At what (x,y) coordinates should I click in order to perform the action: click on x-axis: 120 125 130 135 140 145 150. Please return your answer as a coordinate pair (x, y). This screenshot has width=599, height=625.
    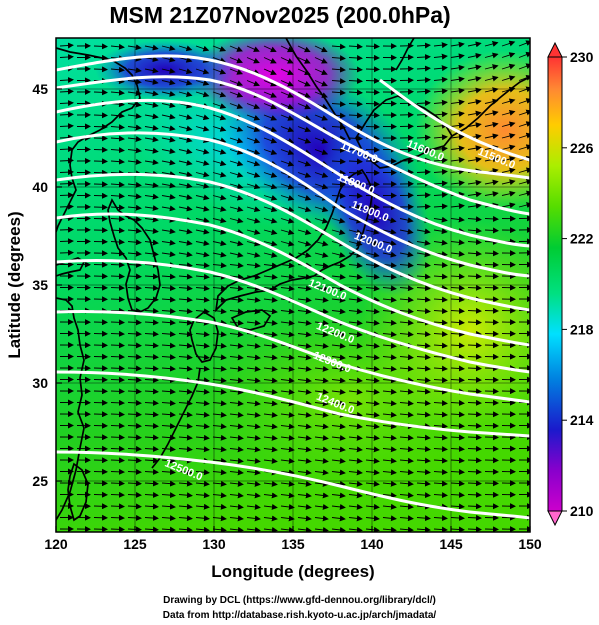
    Looking at the image, I should click on (293, 539).